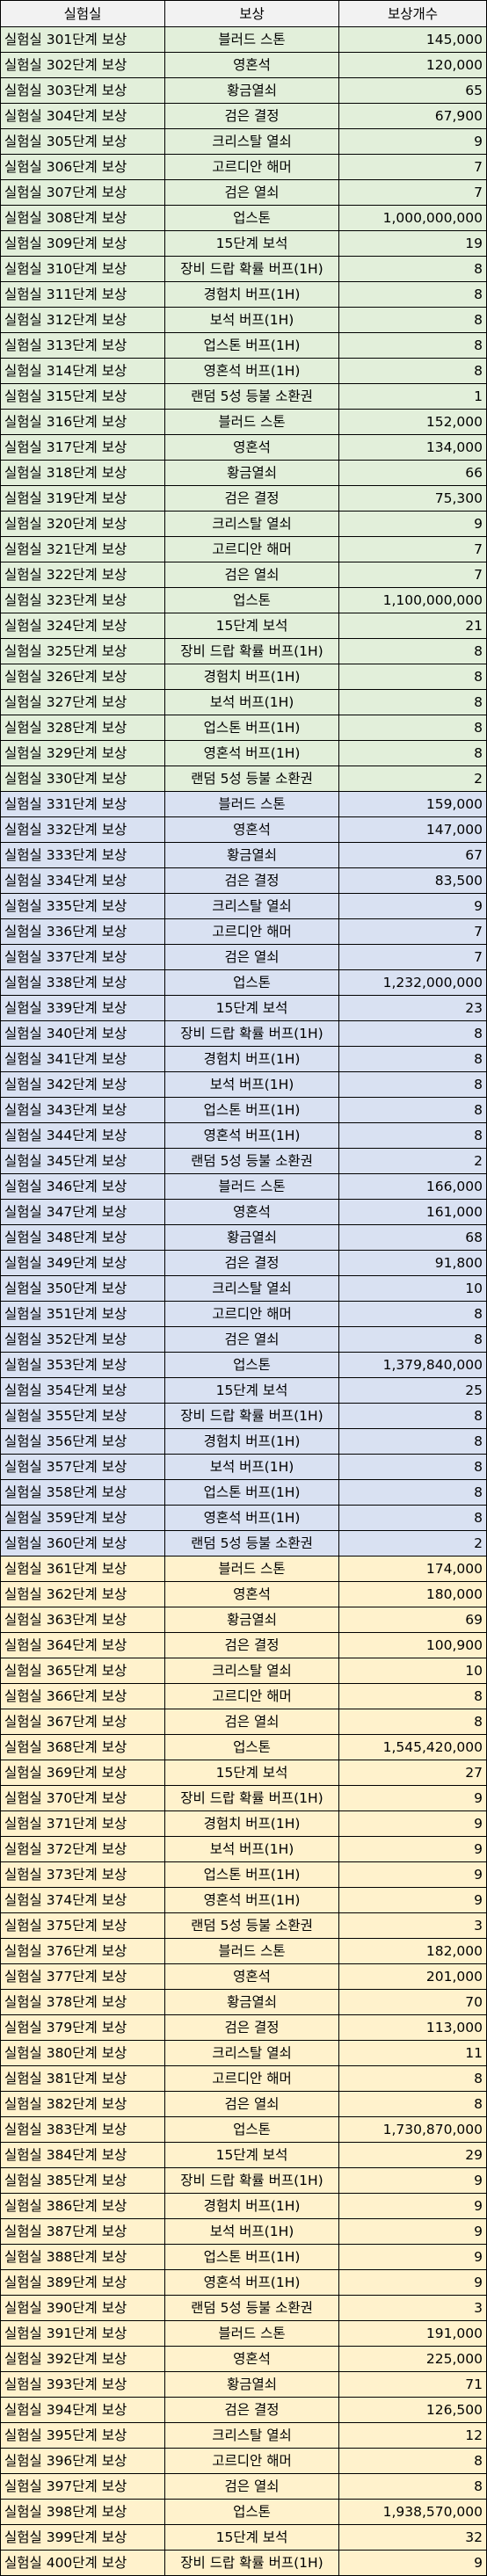 Image resolution: width=487 pixels, height=2576 pixels. I want to click on stage-cell: 실험실 312단계 보상, so click(82, 320).